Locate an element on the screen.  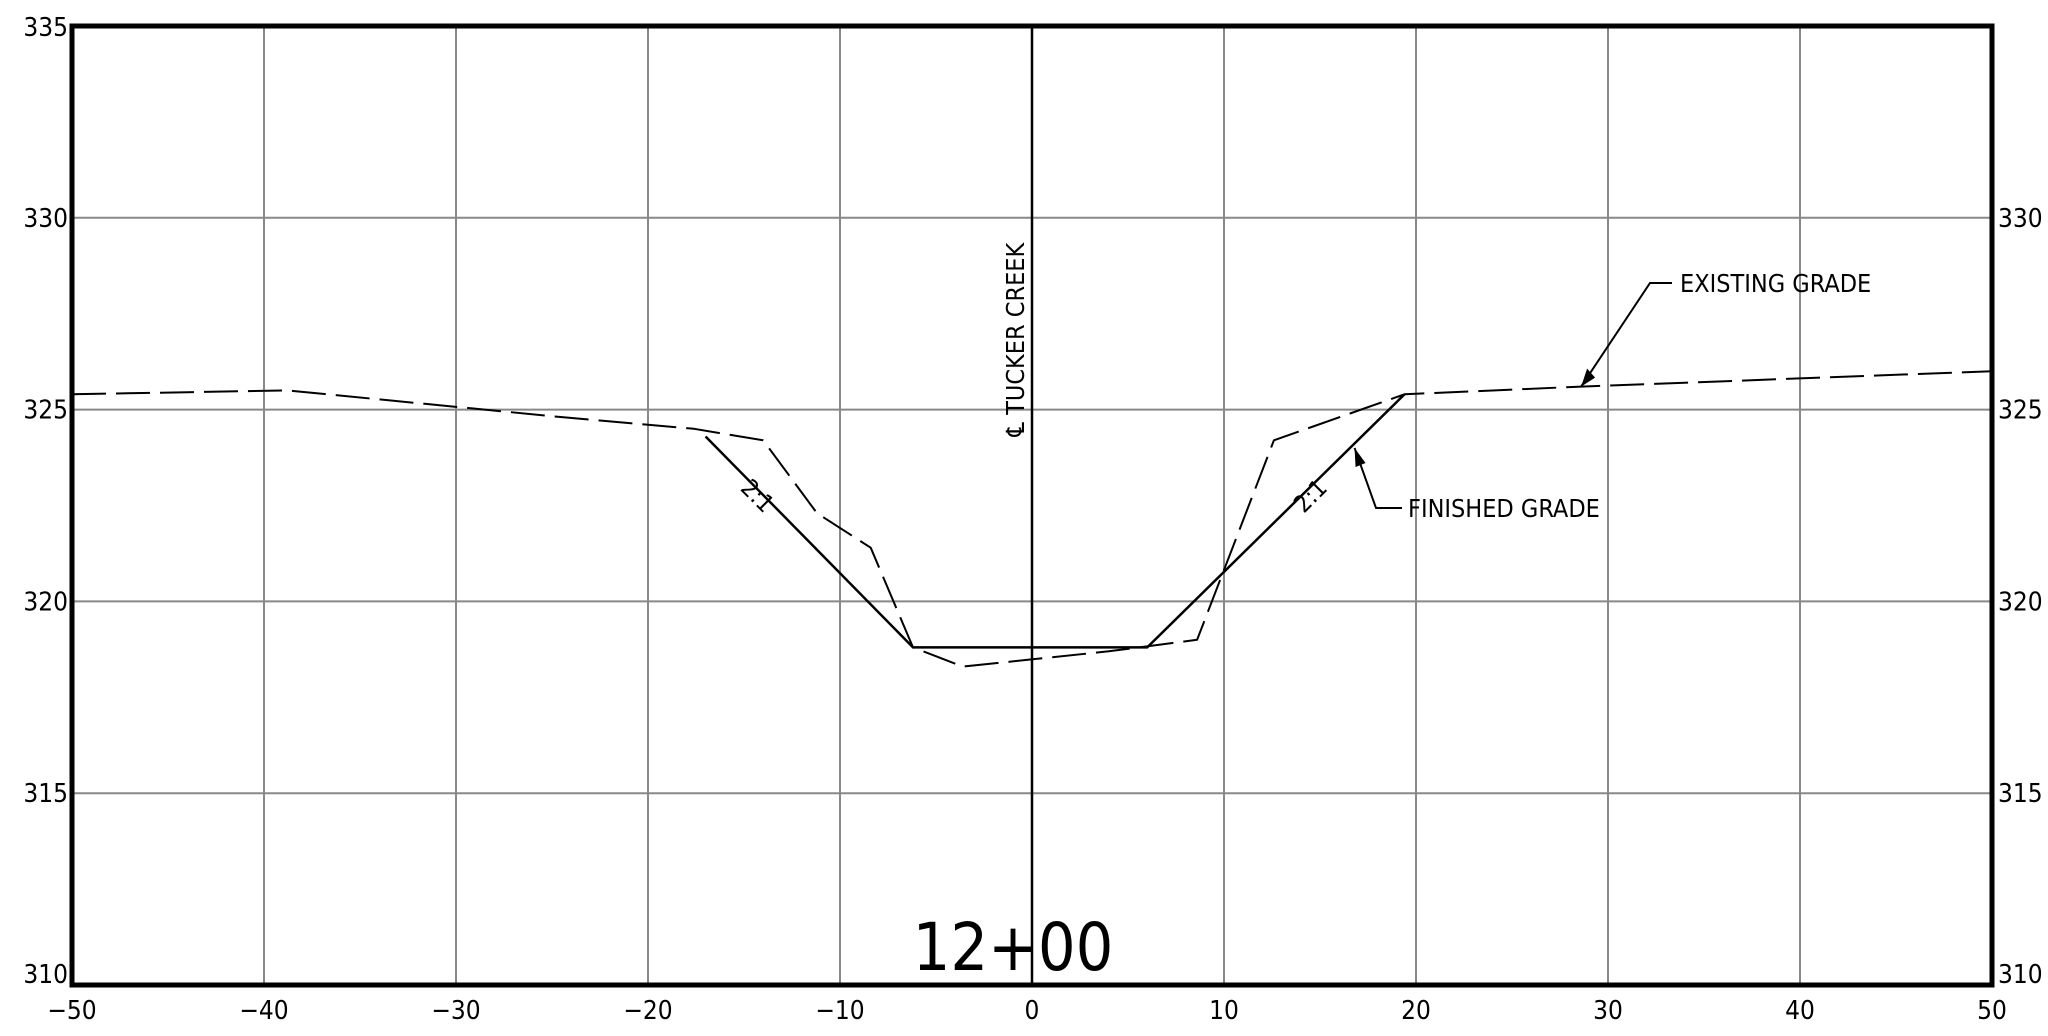
x-tick-label: 0 is located at coordinates (1032, 1011).